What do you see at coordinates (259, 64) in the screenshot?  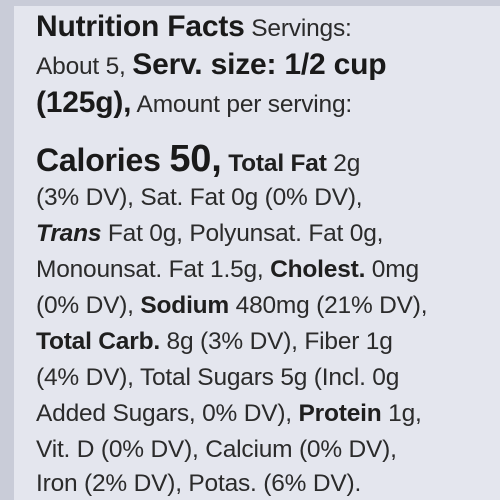 I see `serving-size: Serv. size: 1/2 cup` at bounding box center [259, 64].